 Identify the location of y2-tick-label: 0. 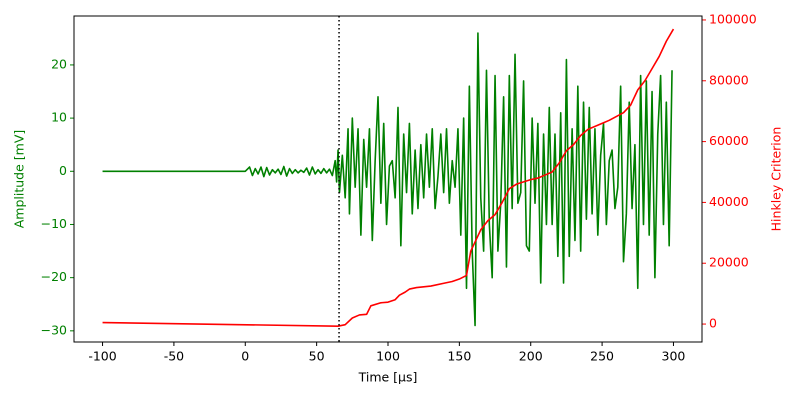
(713, 323).